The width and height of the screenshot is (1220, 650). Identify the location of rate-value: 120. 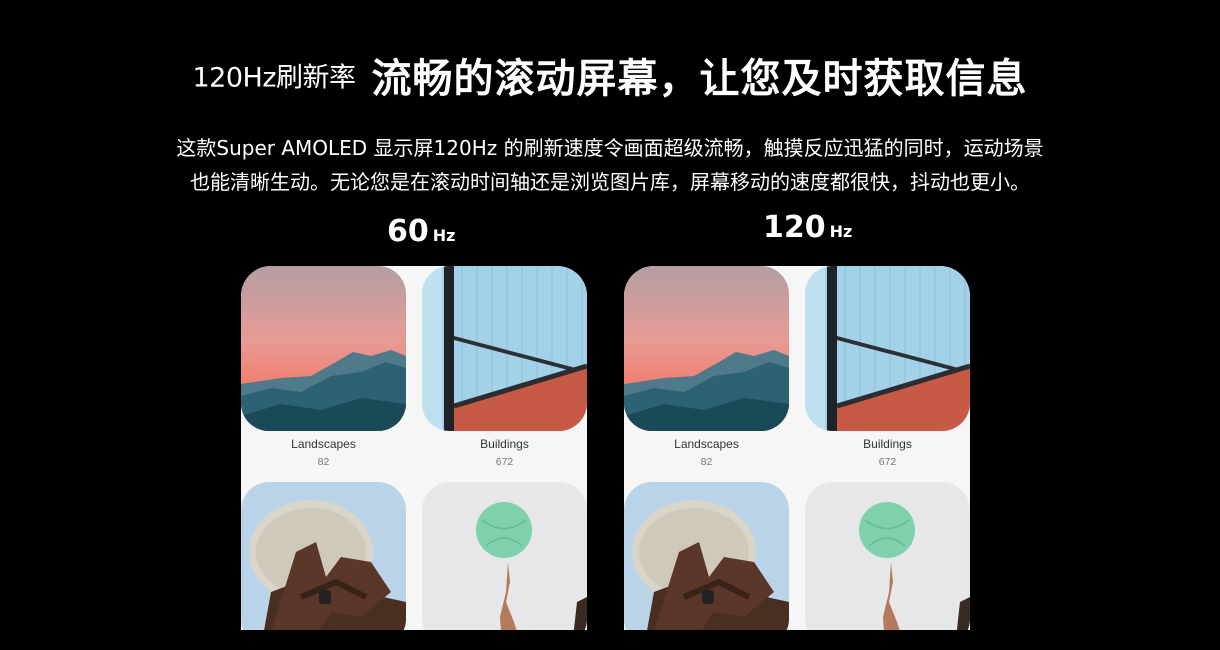
(794, 227).